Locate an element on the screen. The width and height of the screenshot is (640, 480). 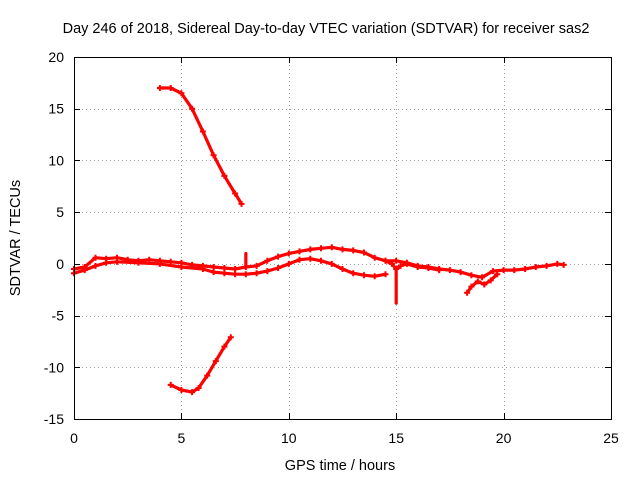
x-tick-label: 20 is located at coordinates (504, 438).